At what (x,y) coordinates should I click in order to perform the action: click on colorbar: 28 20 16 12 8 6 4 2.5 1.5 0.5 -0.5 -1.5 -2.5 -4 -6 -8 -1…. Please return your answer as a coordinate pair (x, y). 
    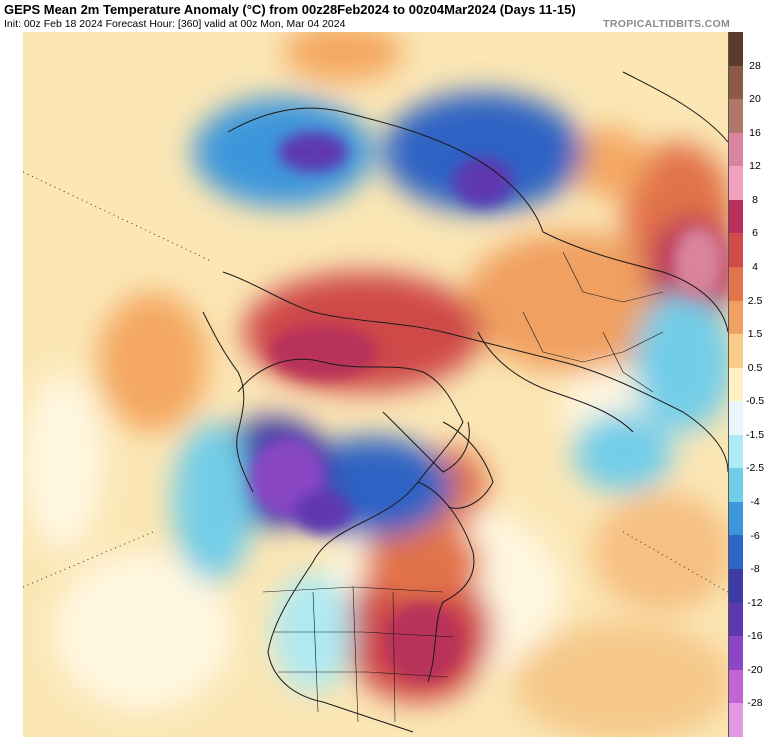
    Looking at the image, I should click on (748, 384).